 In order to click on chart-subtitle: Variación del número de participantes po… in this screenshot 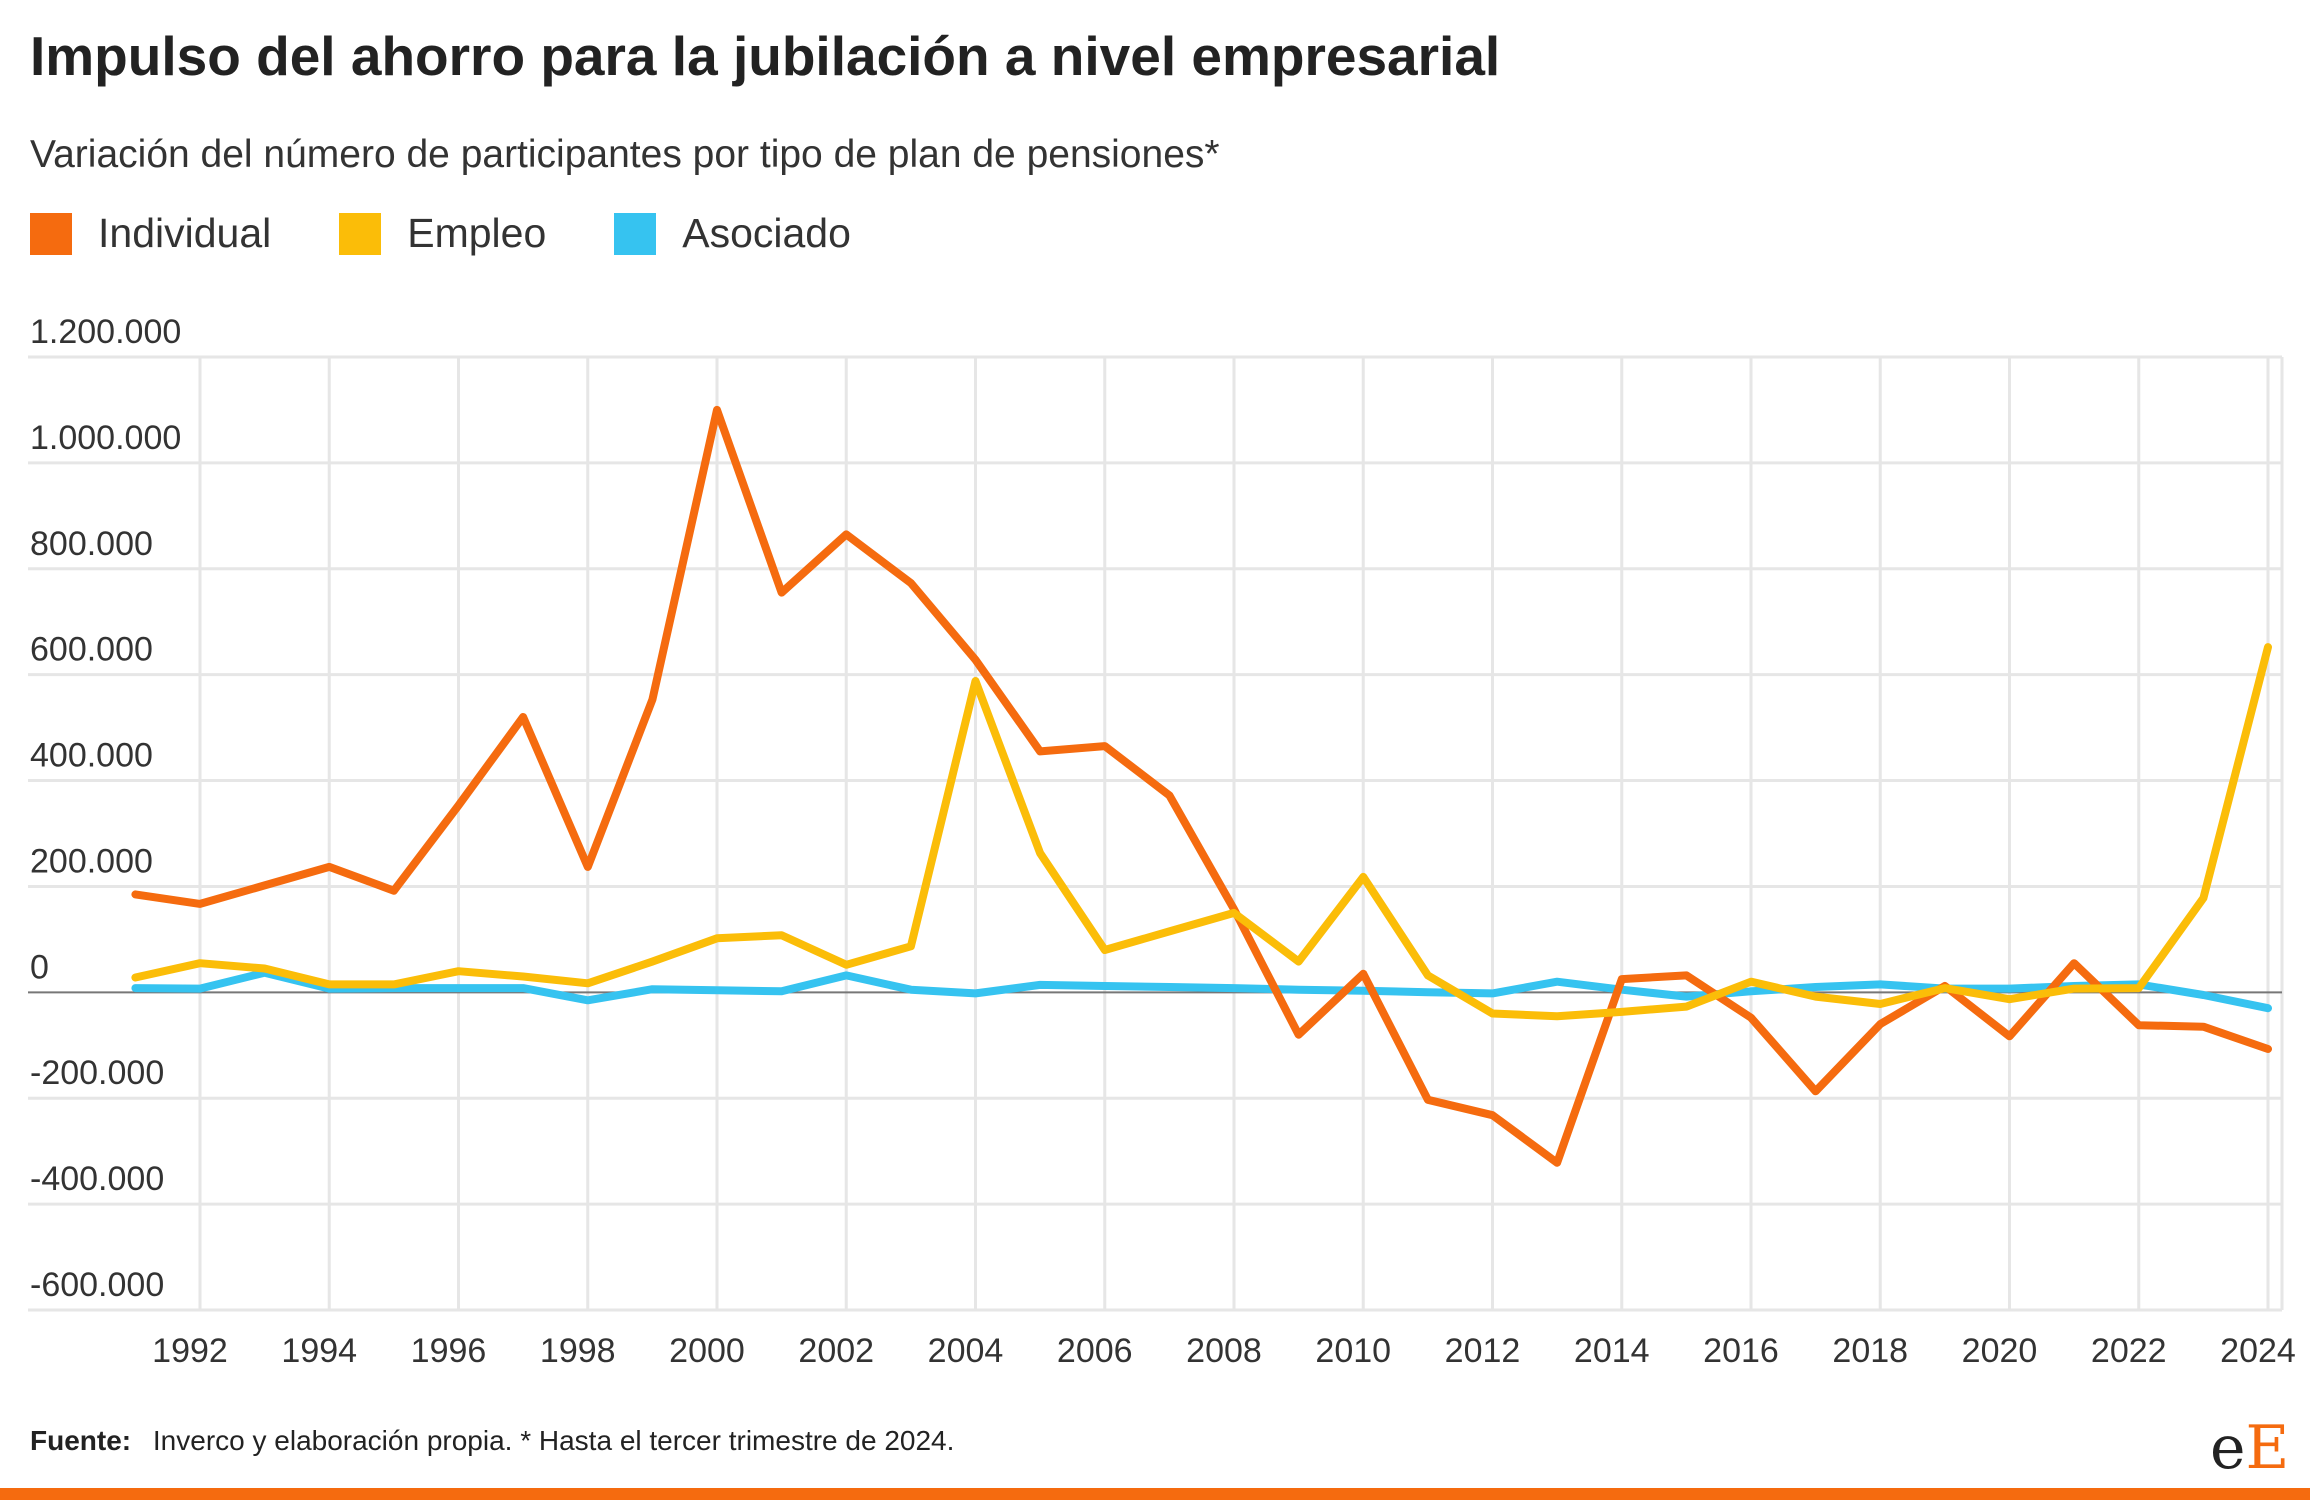, I will do `click(625, 154)`.